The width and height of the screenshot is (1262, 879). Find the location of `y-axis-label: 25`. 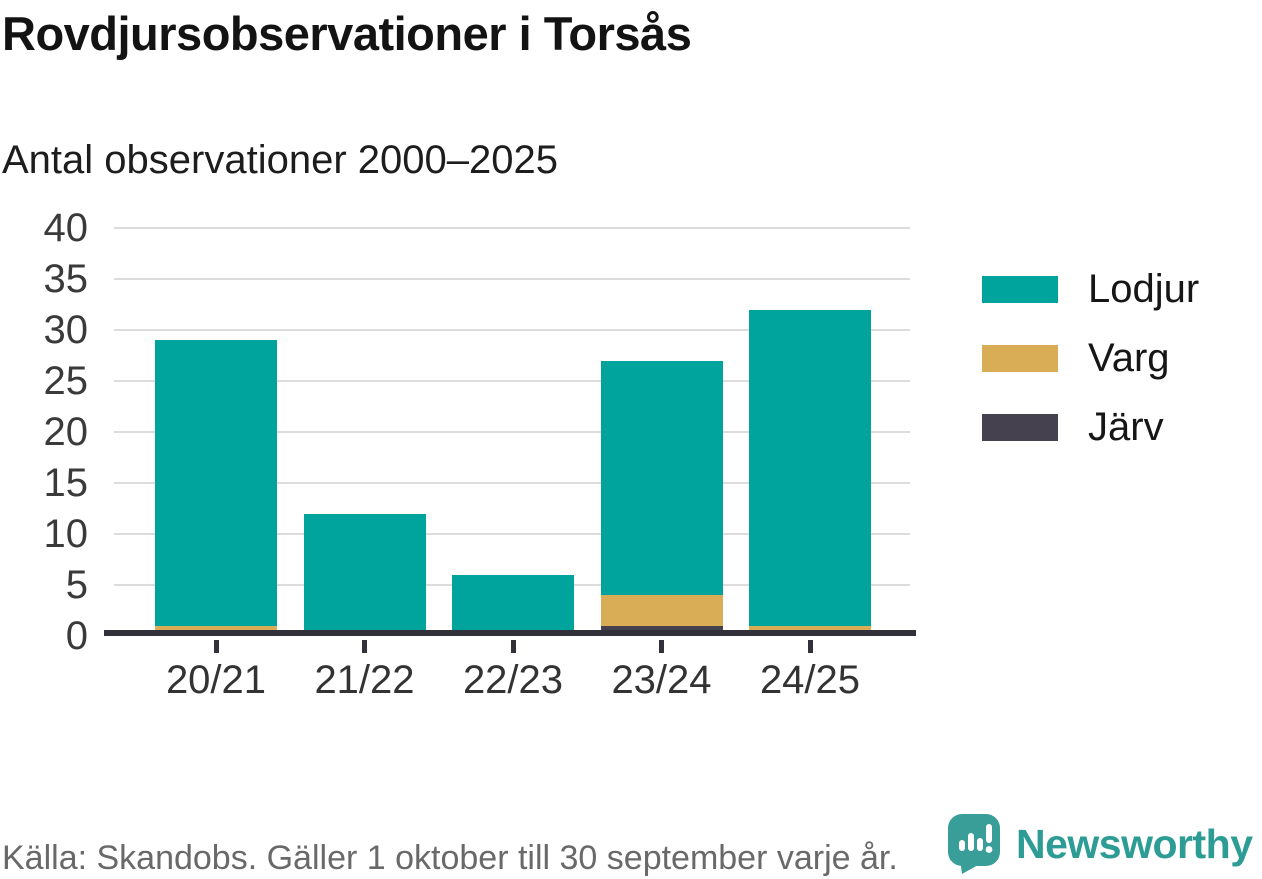

y-axis-label: 25 is located at coordinates (66, 381).